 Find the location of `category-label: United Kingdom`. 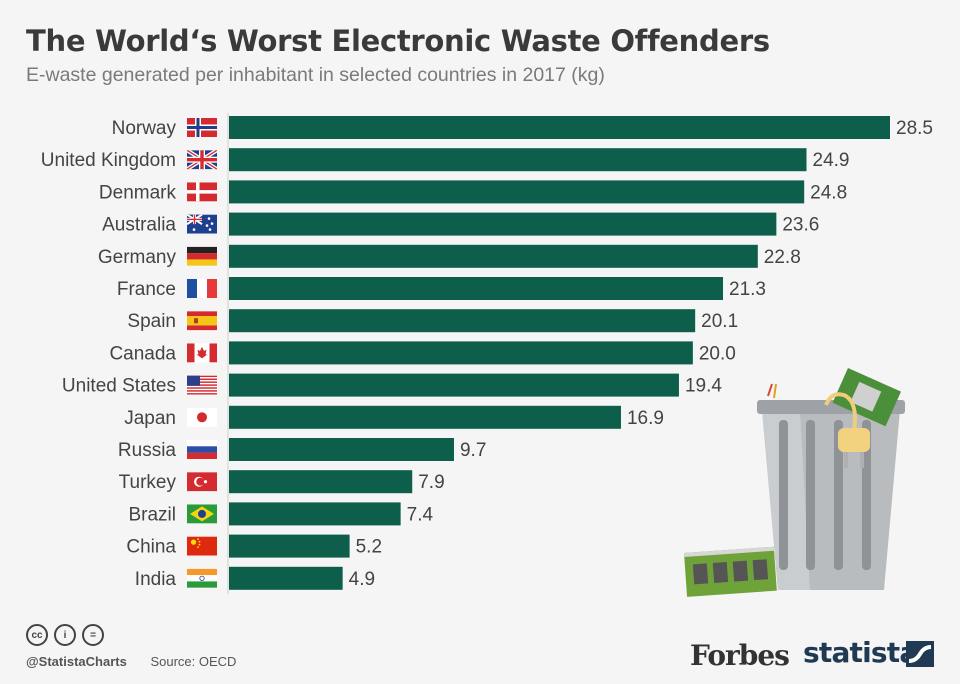

category-label: United Kingdom is located at coordinates (108, 160).